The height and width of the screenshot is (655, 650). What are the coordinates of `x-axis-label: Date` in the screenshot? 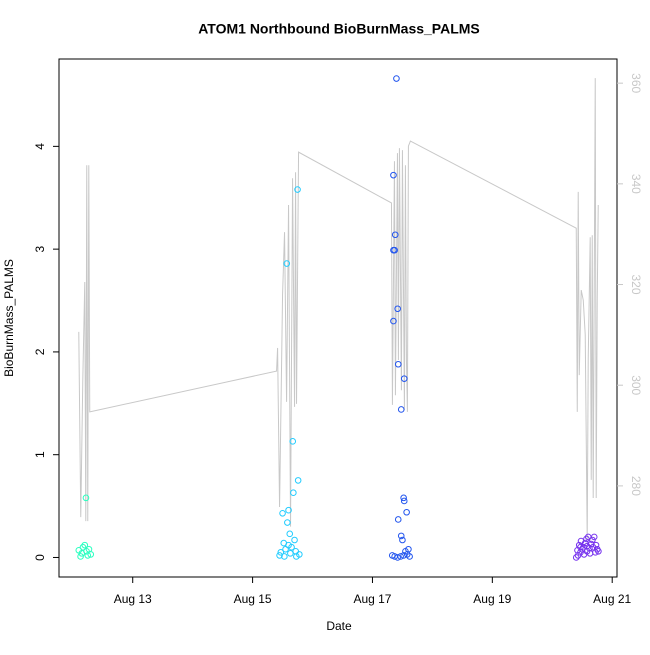 It's located at (339, 626).